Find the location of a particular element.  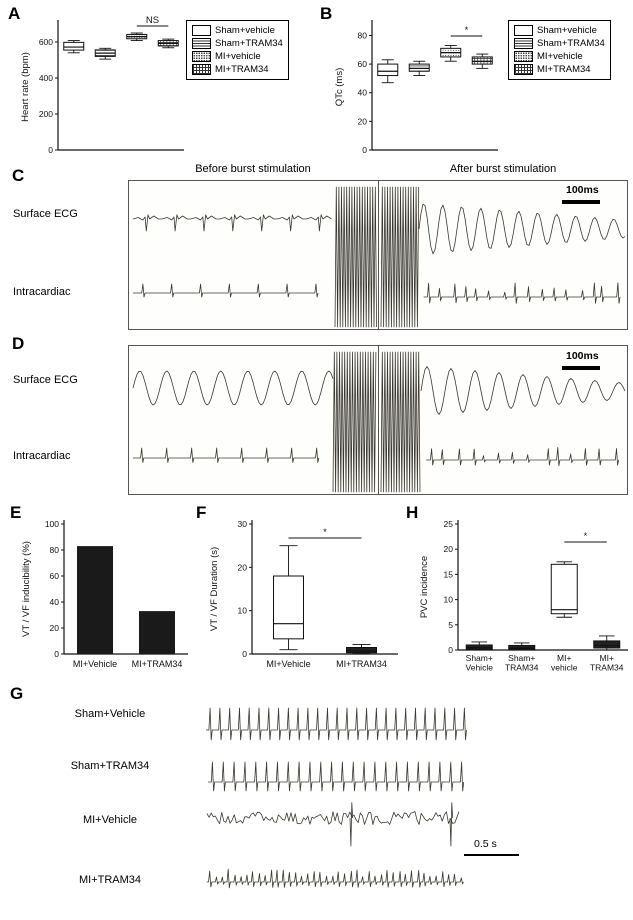

svg-text: PVC incidence is located at coordinates (424, 587).